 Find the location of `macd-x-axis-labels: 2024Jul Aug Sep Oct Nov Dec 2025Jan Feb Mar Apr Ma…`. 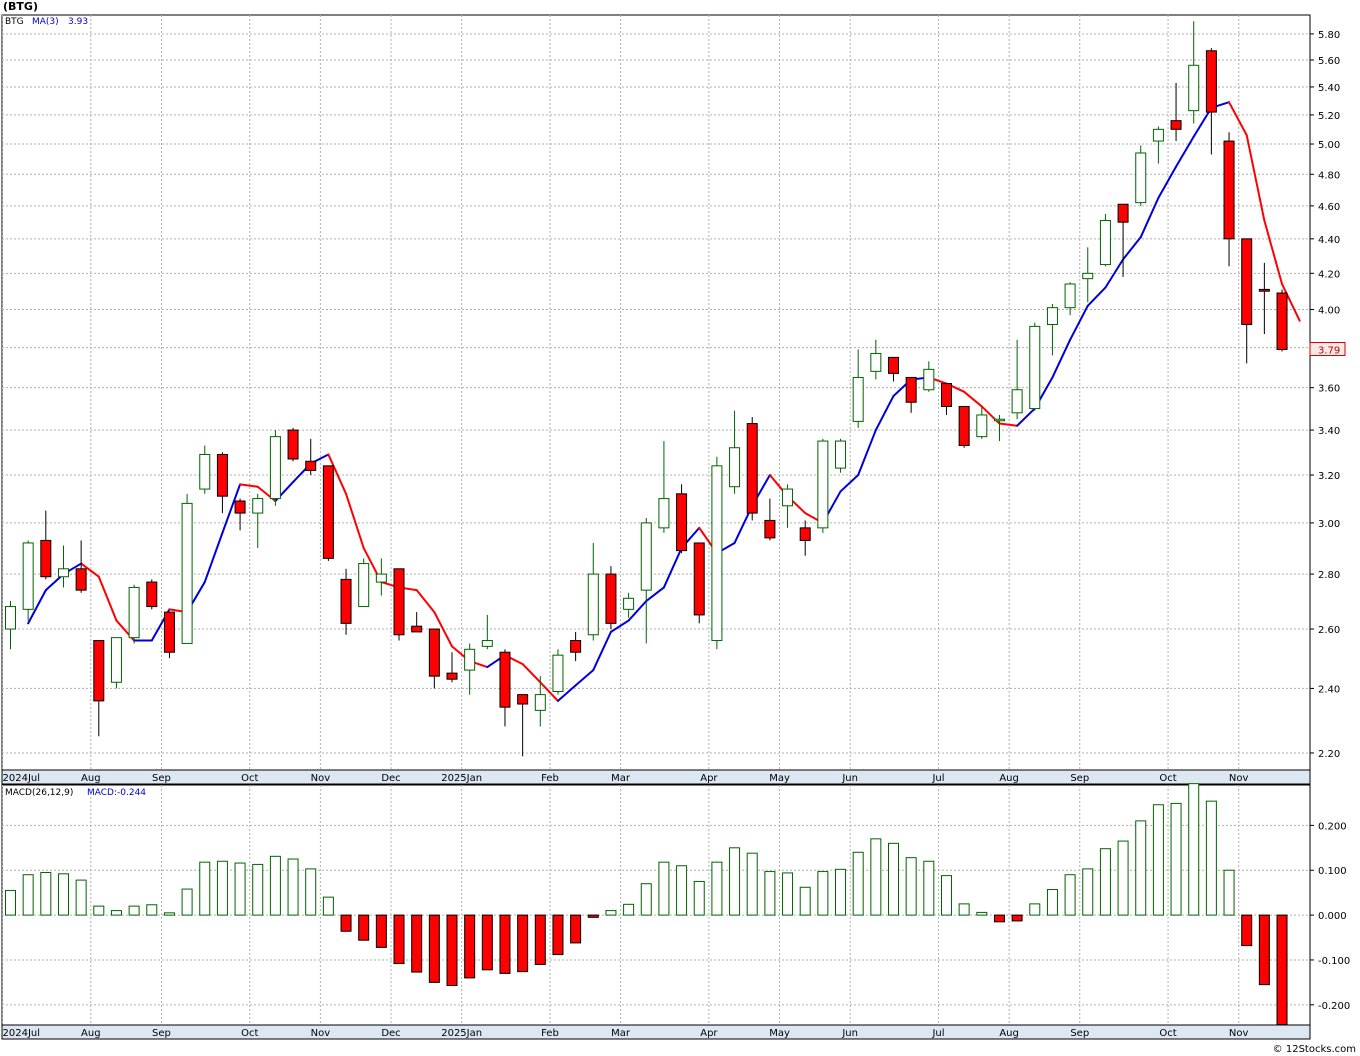

macd-x-axis-labels: 2024Jul Aug Sep Oct Nov Dec 2025Jan Feb Mar Apr Ma… is located at coordinates (626, 1033).